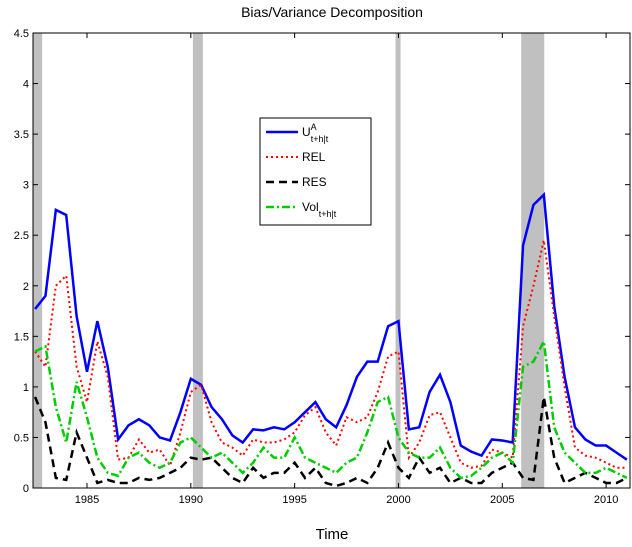 The height and width of the screenshot is (547, 632). I want to click on legend-name: U, so click(306, 132).